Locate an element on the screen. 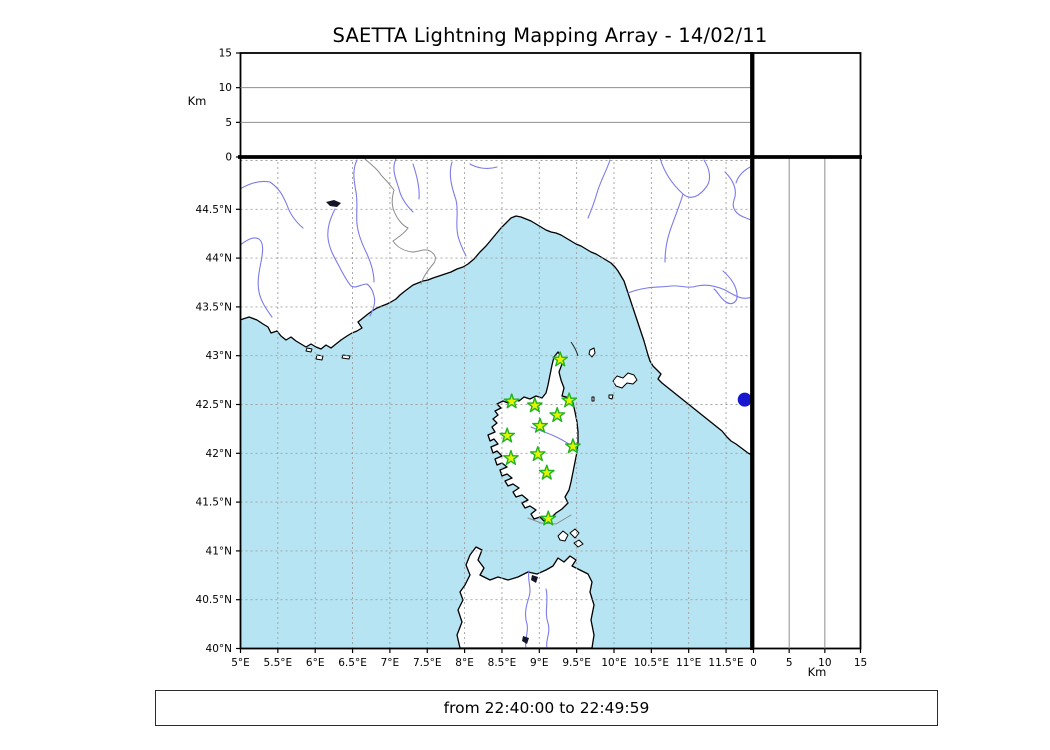 This screenshot has width=1050, height=750. station-stars is located at coordinates (540, 438).